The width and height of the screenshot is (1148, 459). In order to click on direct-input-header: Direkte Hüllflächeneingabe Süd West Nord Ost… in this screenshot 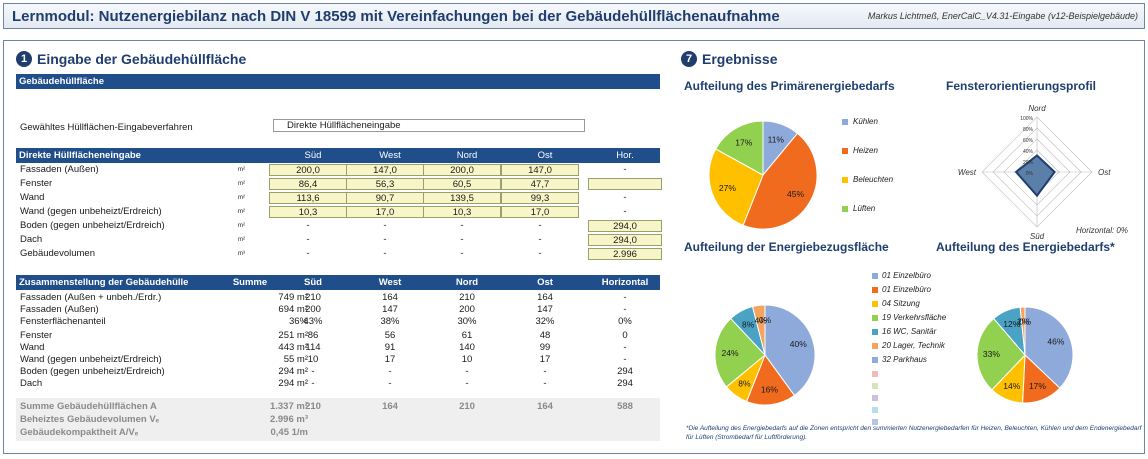, I will do `click(338, 155)`.